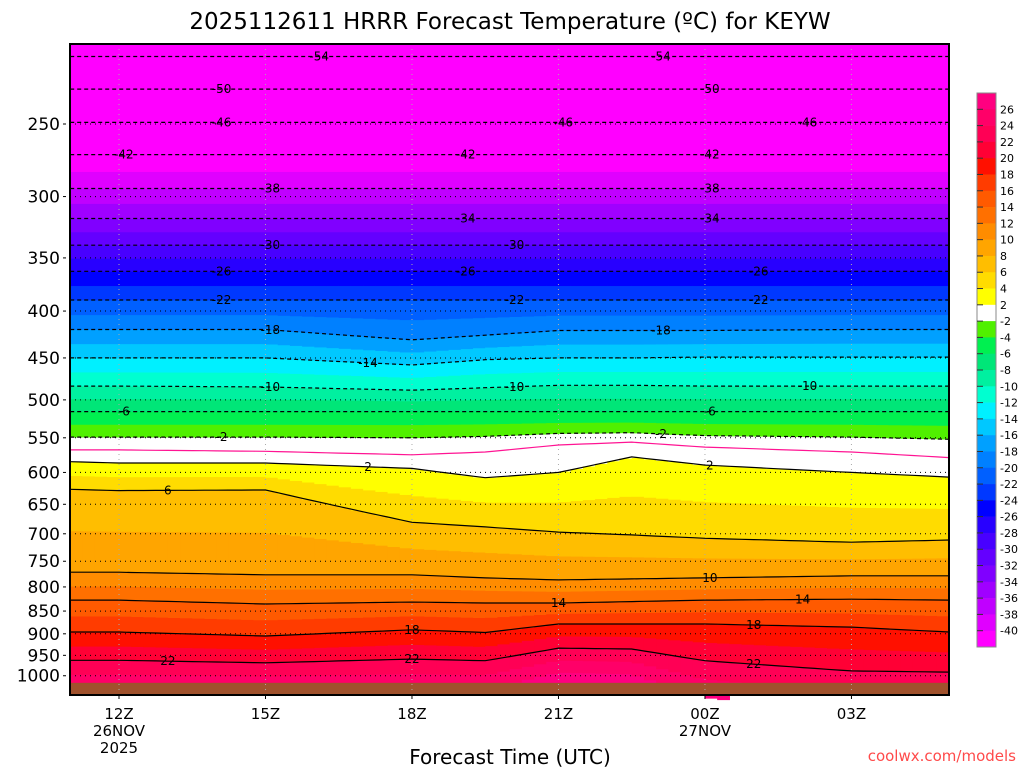  What do you see at coordinates (808, 122) in the screenshot?
I see `isotherm-label: -46` at bounding box center [808, 122].